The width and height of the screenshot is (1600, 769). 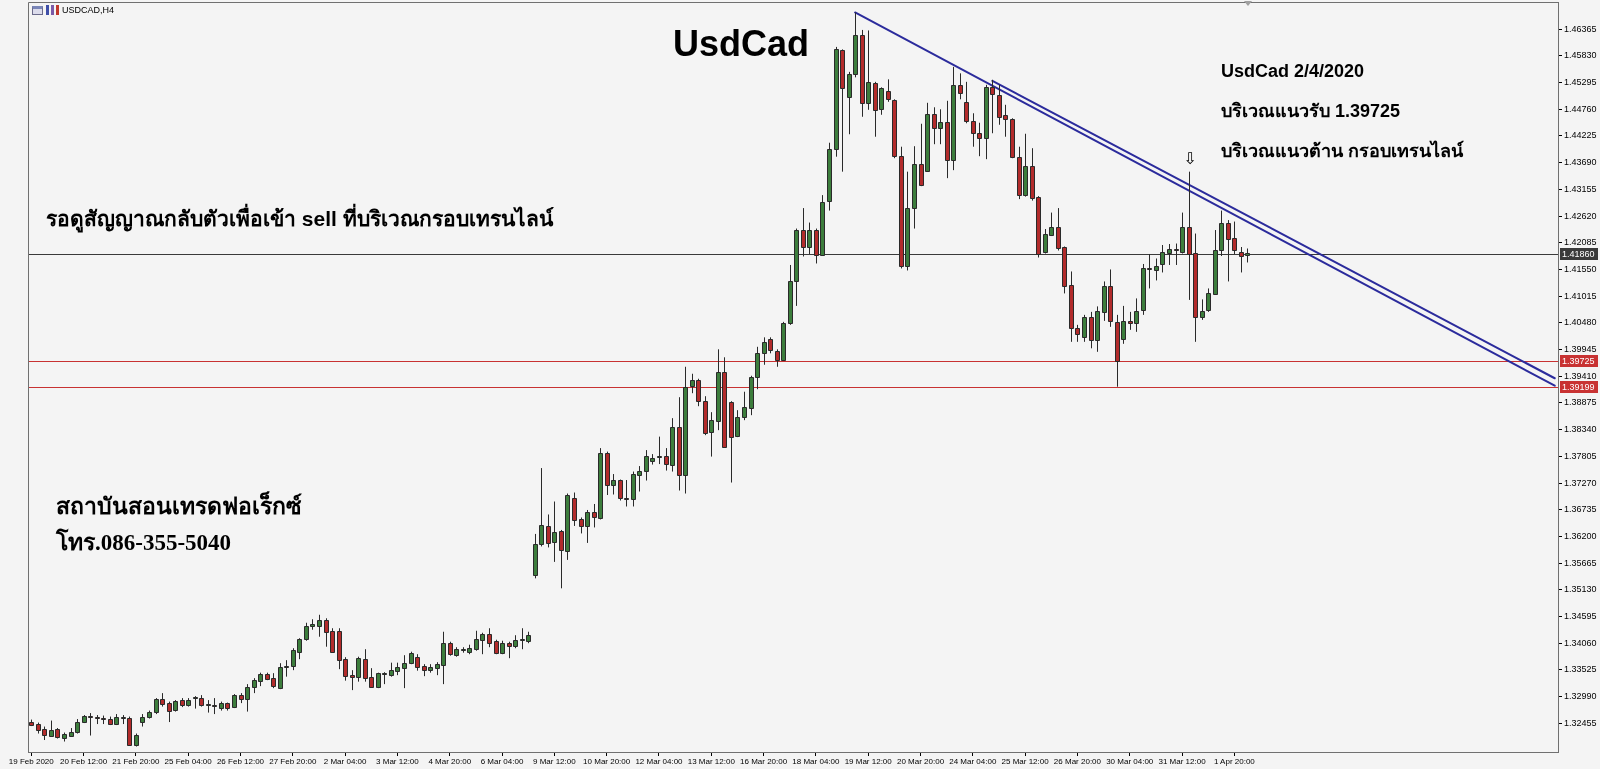 I want to click on x-tick-label: 25 Feb 04:00, so click(x=188, y=761).